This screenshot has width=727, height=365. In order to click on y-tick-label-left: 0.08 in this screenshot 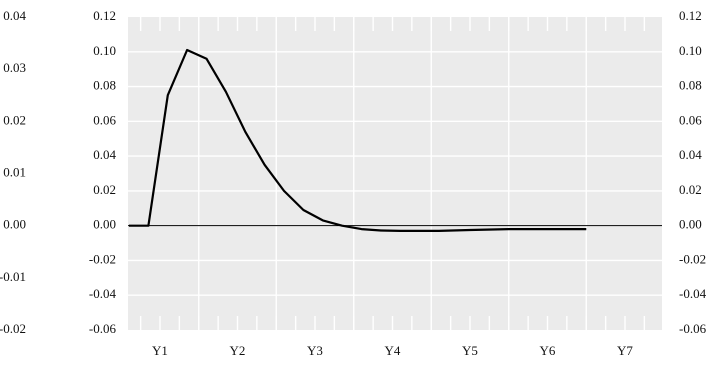, I will do `click(104, 85)`.